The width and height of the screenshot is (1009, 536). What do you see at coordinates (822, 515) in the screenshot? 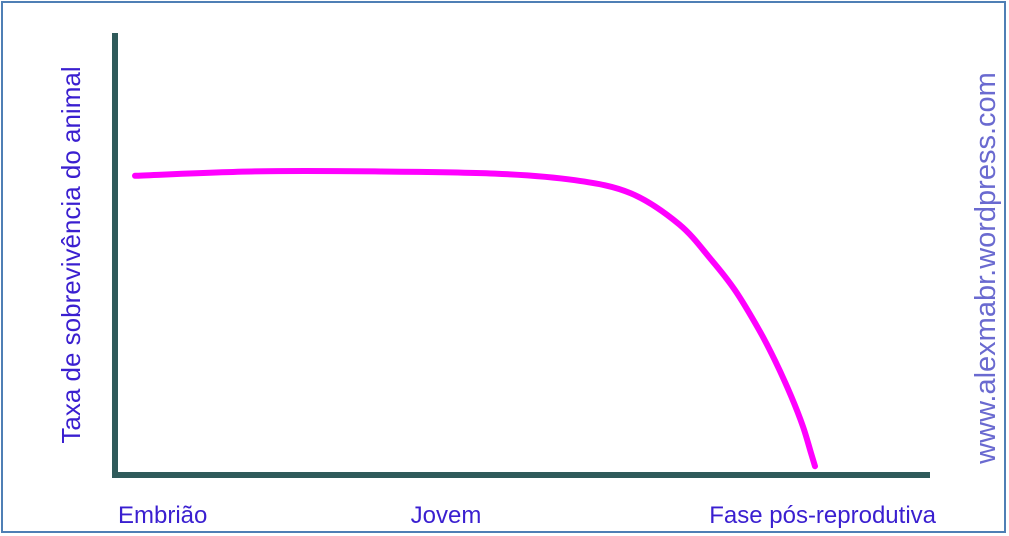
I see `x-tick-label-fase-pos-reprodutiva: Fase pós-reprodutiva` at bounding box center [822, 515].